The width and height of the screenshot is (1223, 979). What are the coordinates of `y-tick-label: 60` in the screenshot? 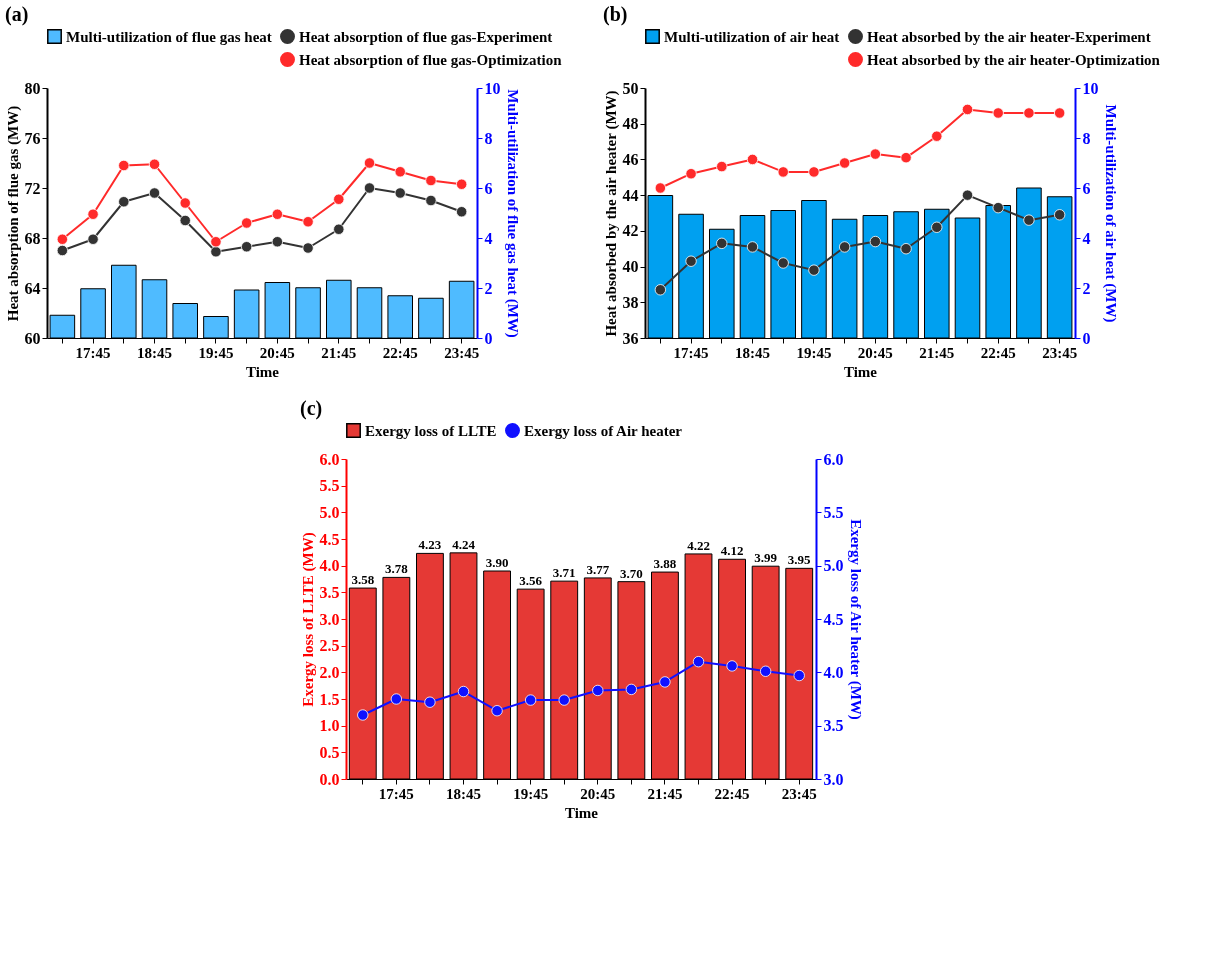 It's located at (32, 338).